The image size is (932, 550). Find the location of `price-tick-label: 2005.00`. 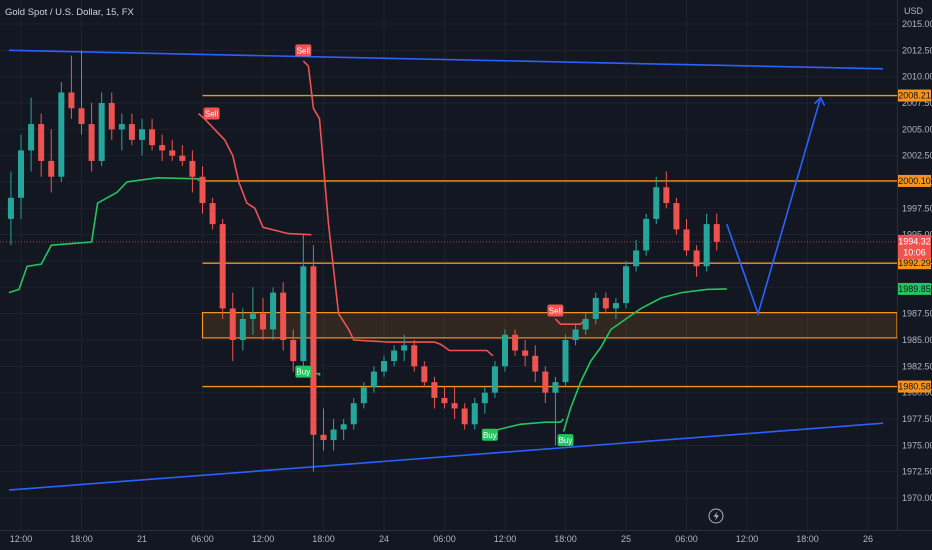

price-tick-label: 2005.00 is located at coordinates (917, 129).